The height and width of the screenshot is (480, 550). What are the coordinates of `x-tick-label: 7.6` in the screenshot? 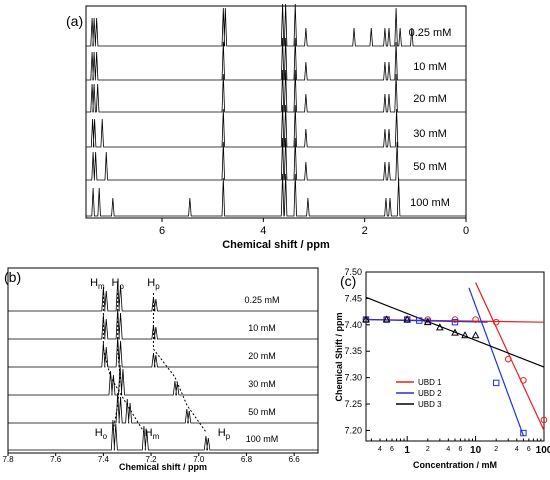 It's located at (56, 459).